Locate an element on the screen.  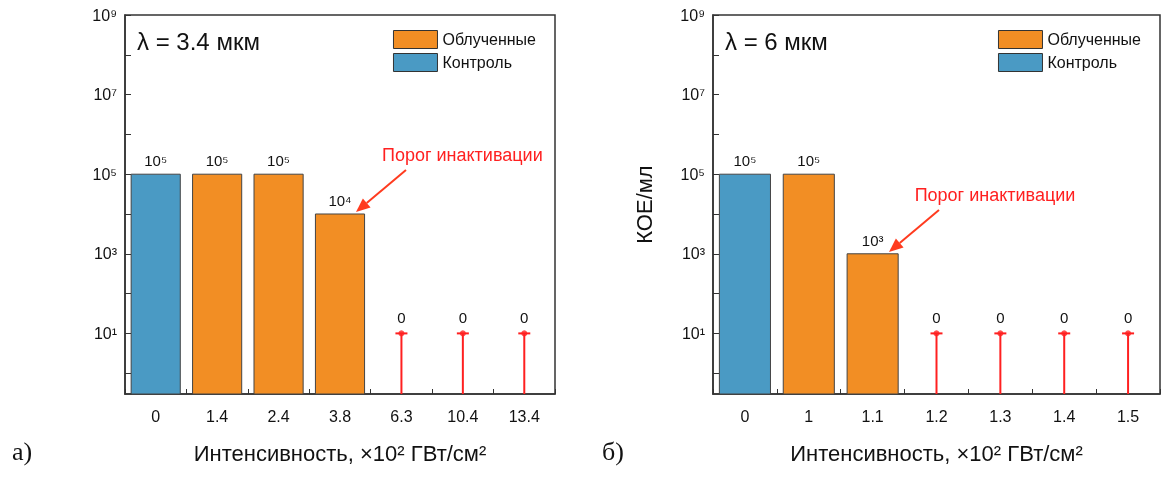
y-axis-title: КОЕ/мл is located at coordinates (644, 204).